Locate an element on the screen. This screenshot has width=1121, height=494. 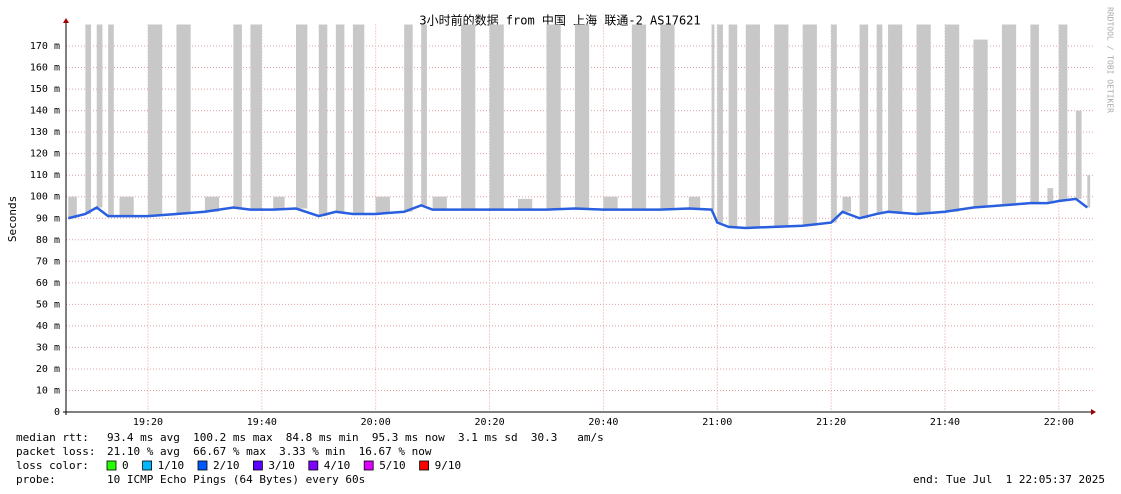
loss-swatch-label: 3/10 is located at coordinates (281, 465).